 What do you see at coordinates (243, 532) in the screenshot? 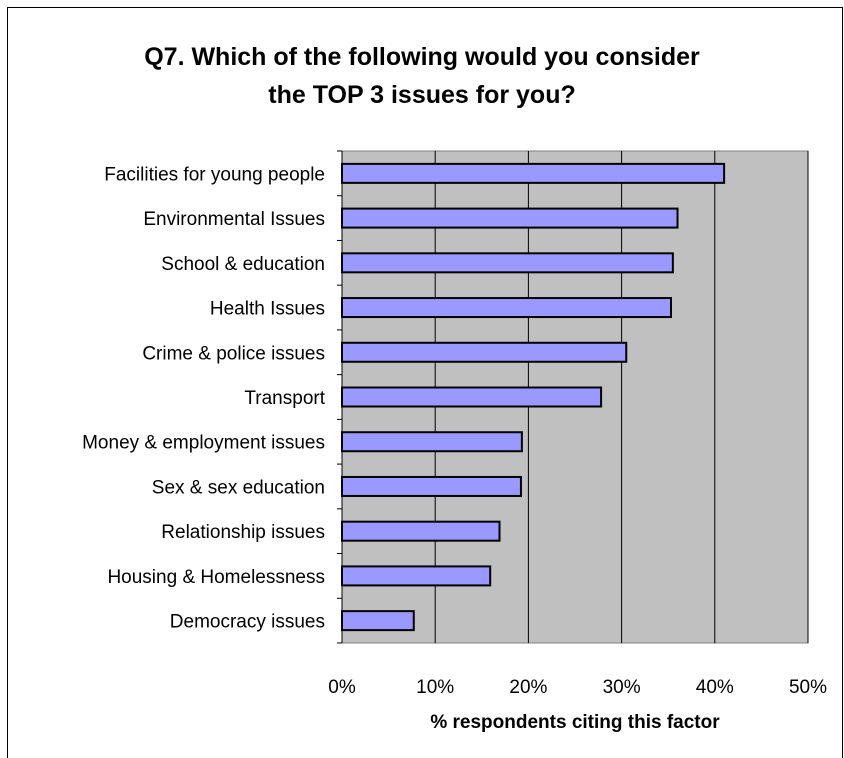
I see `category-label-8: Relationship issues` at bounding box center [243, 532].